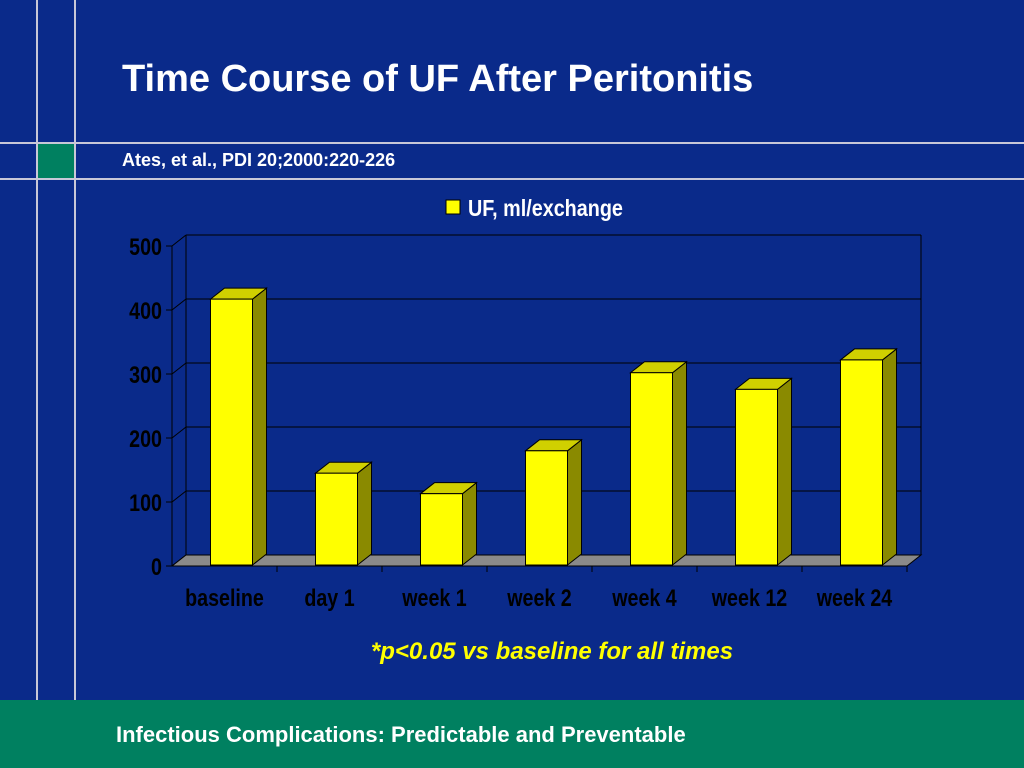 This screenshot has width=1024, height=768. I want to click on legend-label: UF, ml/exchange, so click(545, 209).